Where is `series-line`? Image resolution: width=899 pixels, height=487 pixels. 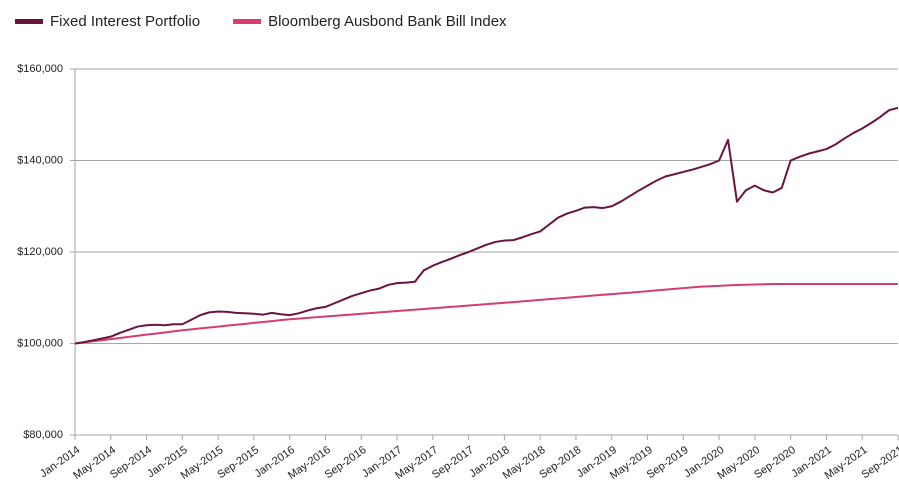 series-line is located at coordinates (486, 314).